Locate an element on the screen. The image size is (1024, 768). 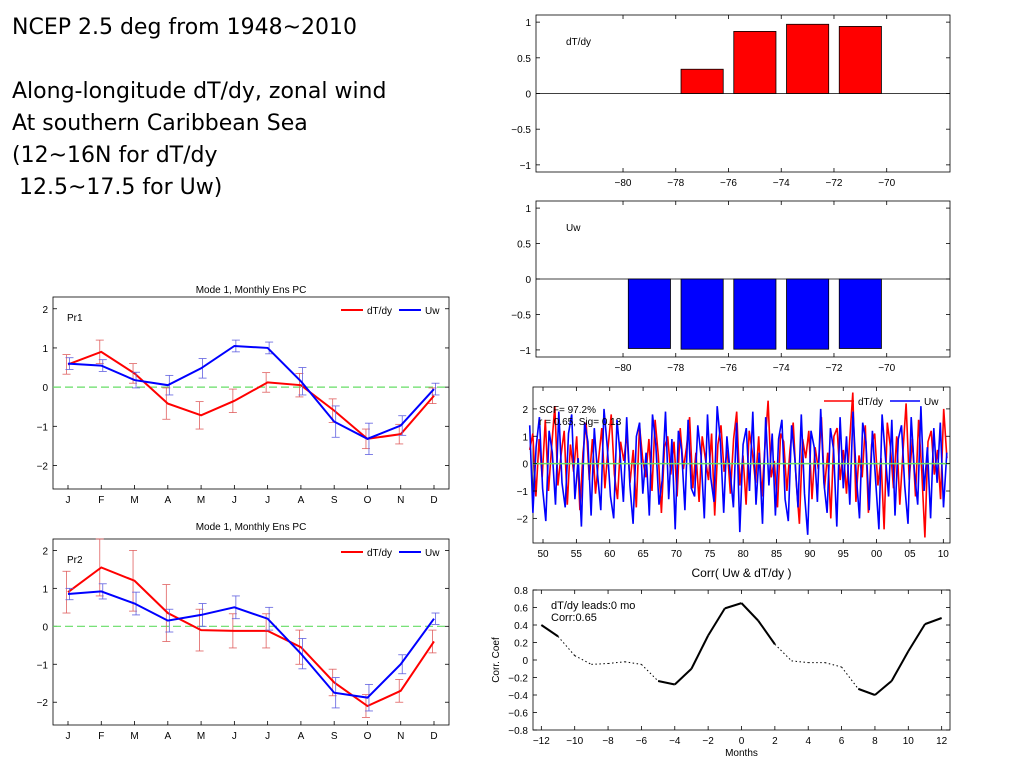
pc-pr1-legend-uw-label: Uw is located at coordinates (432, 311).